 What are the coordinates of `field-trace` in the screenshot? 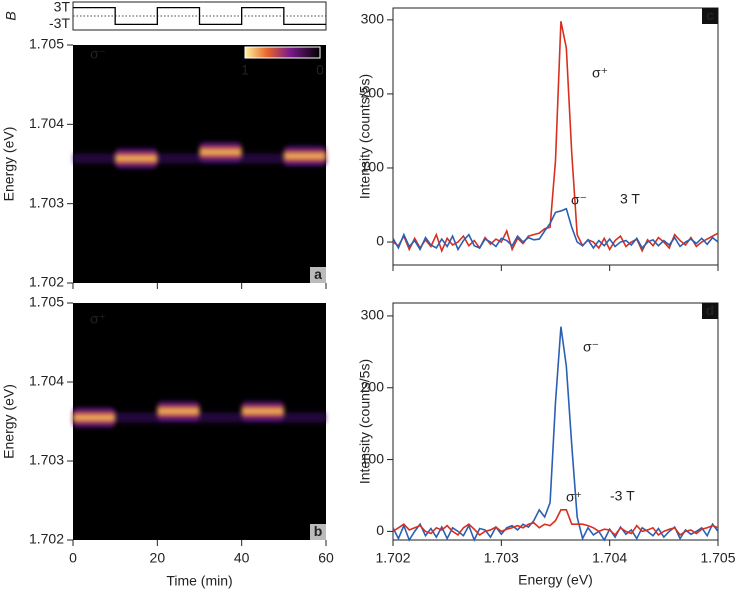 It's located at (199, 16).